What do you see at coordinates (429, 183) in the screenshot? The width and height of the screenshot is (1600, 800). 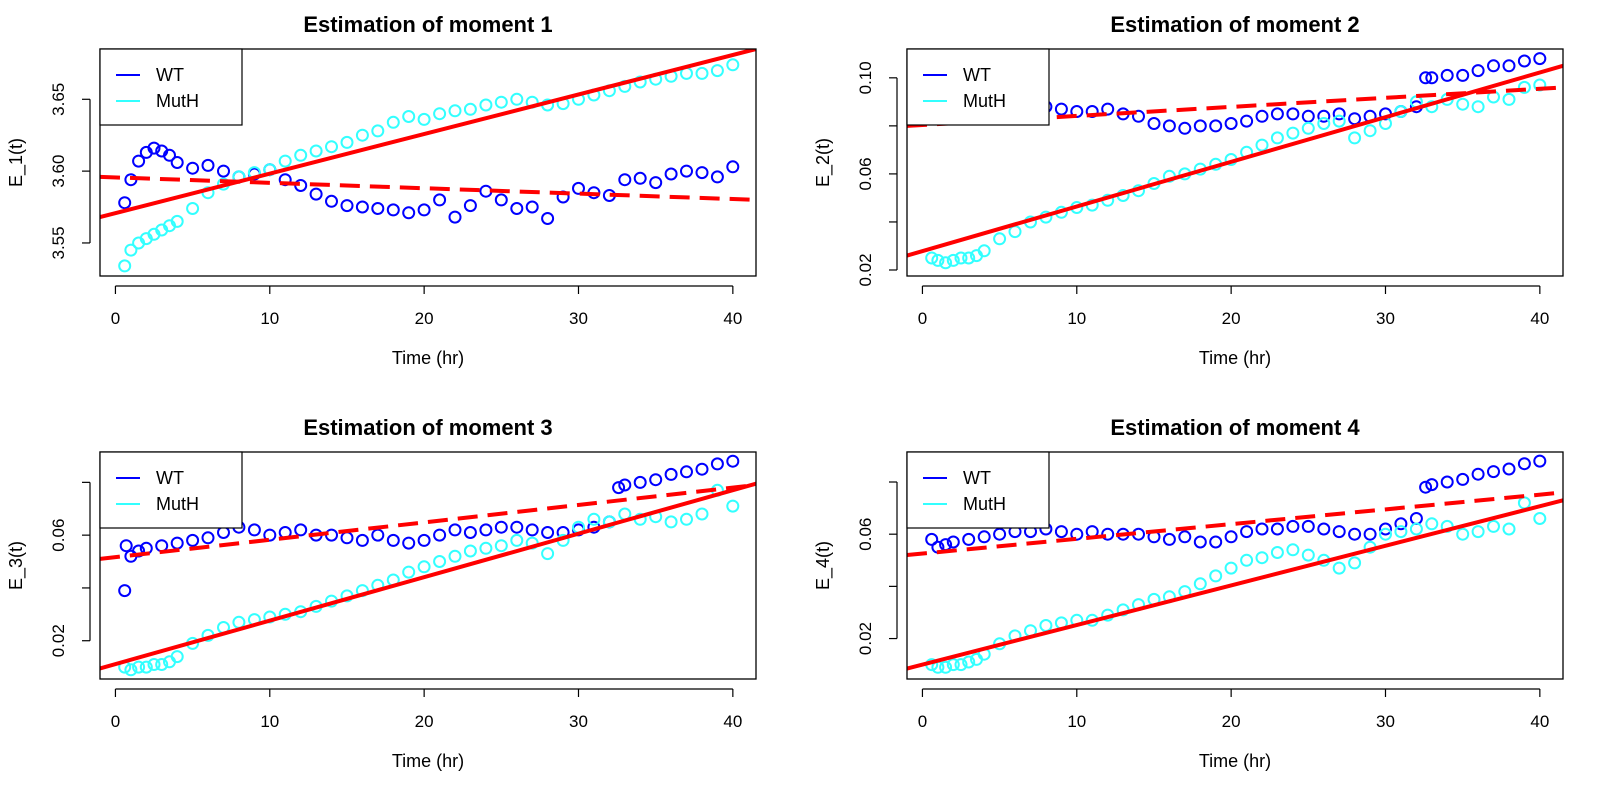 I see `series-wt` at bounding box center [429, 183].